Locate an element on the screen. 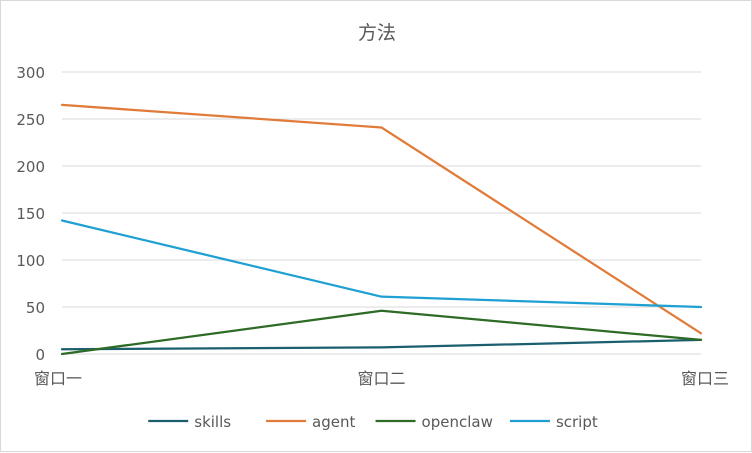 The height and width of the screenshot is (453, 752). y-tick-label: 50 is located at coordinates (35, 308).